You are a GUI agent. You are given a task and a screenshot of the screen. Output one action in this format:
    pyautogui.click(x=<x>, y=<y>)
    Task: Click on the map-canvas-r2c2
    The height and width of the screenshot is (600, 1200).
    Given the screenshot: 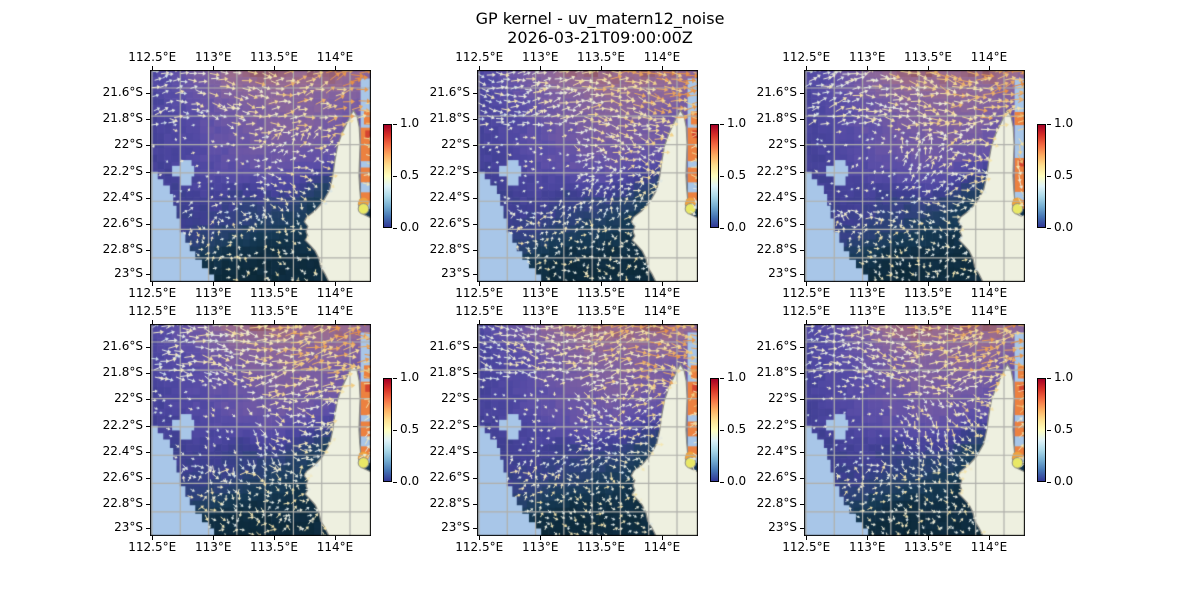 What is the action you would take?
    pyautogui.click(x=587, y=430)
    